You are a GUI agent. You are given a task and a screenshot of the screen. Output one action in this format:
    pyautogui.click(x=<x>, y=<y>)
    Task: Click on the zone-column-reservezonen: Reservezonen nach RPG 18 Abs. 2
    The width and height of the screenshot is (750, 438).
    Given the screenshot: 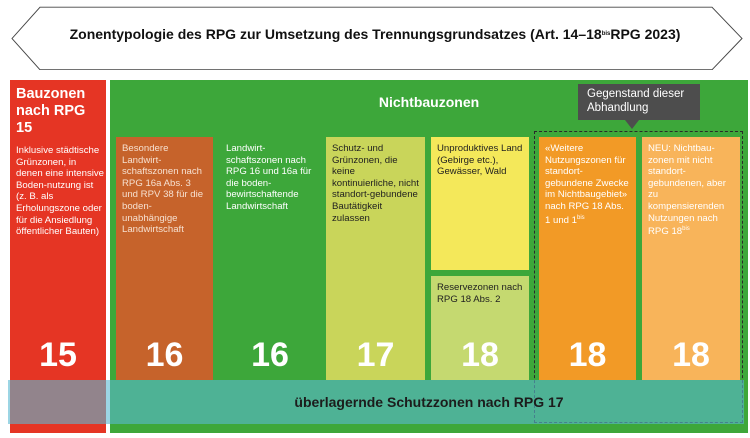 What is the action you would take?
    pyautogui.click(x=480, y=328)
    